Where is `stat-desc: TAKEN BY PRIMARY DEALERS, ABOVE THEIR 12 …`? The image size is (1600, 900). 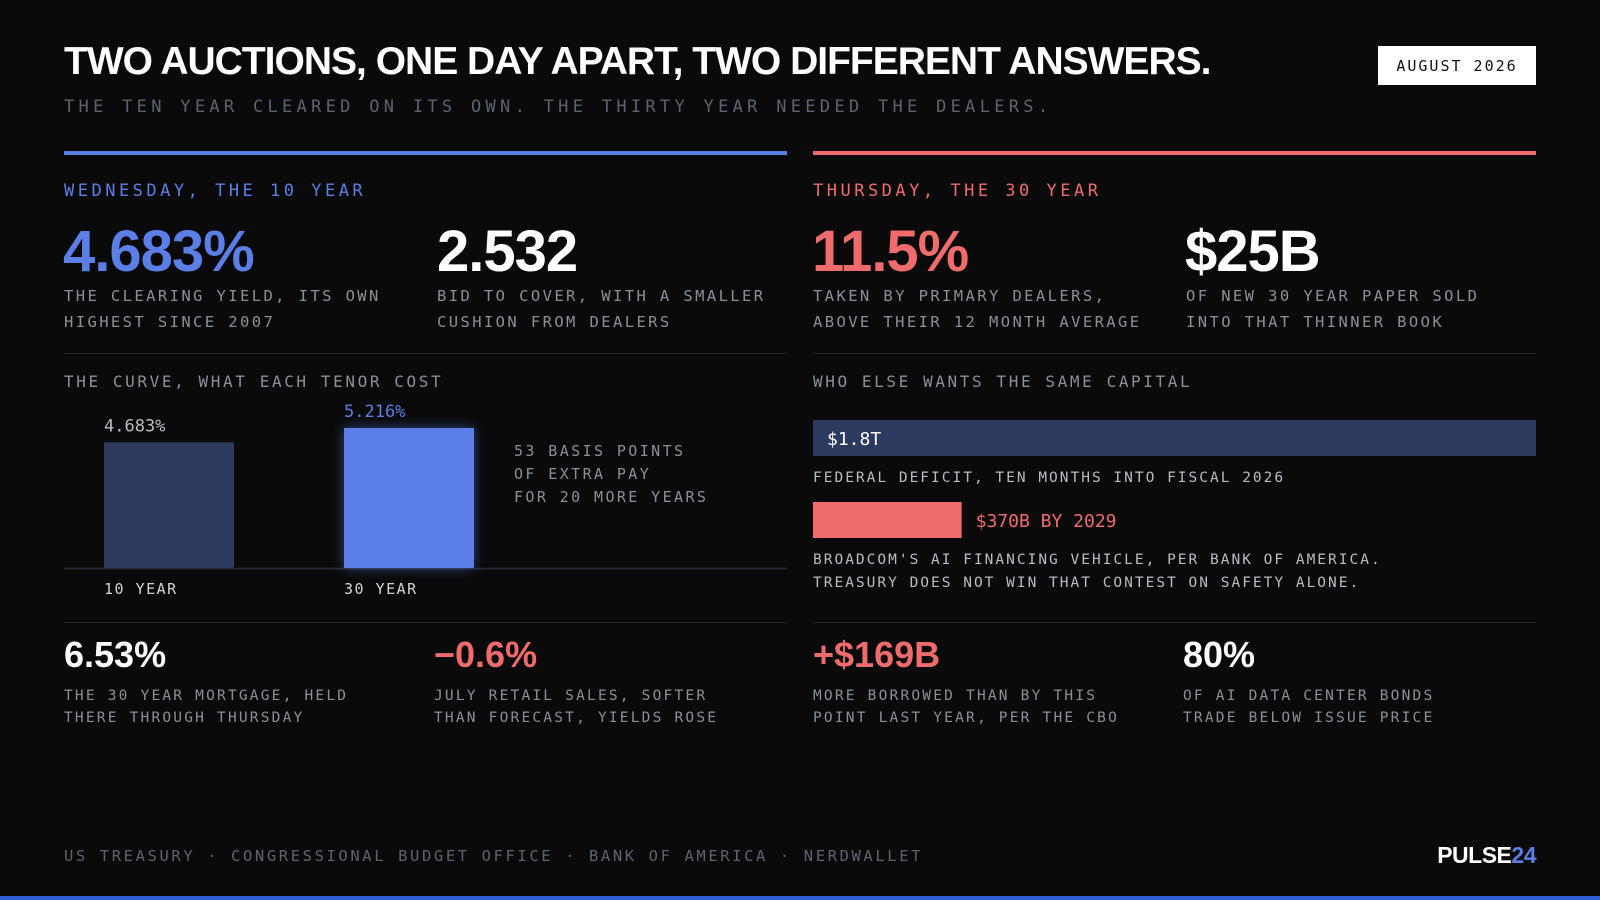 stat-desc: TAKEN BY PRIMARY DEALERS, ABOVE THEIR 12 … is located at coordinates (977, 309).